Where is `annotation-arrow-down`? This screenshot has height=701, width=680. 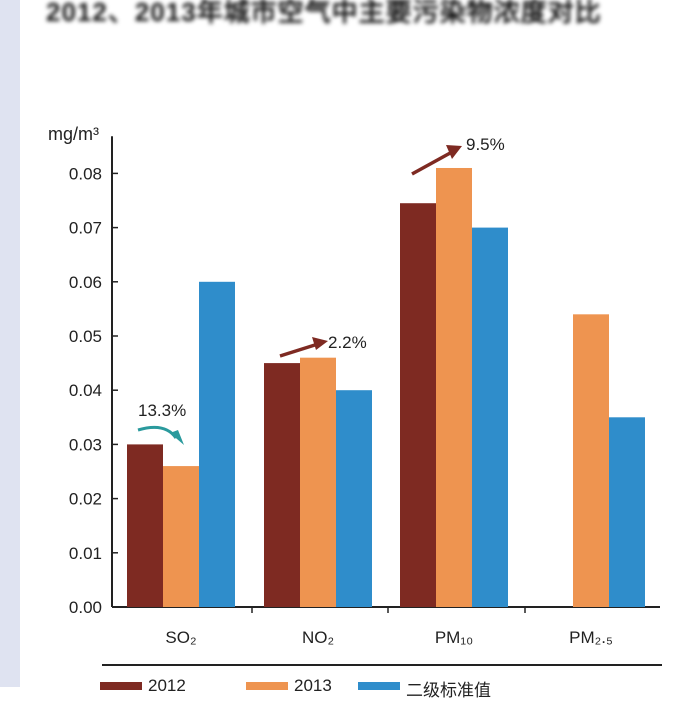 annotation-arrow-down is located at coordinates (157, 432).